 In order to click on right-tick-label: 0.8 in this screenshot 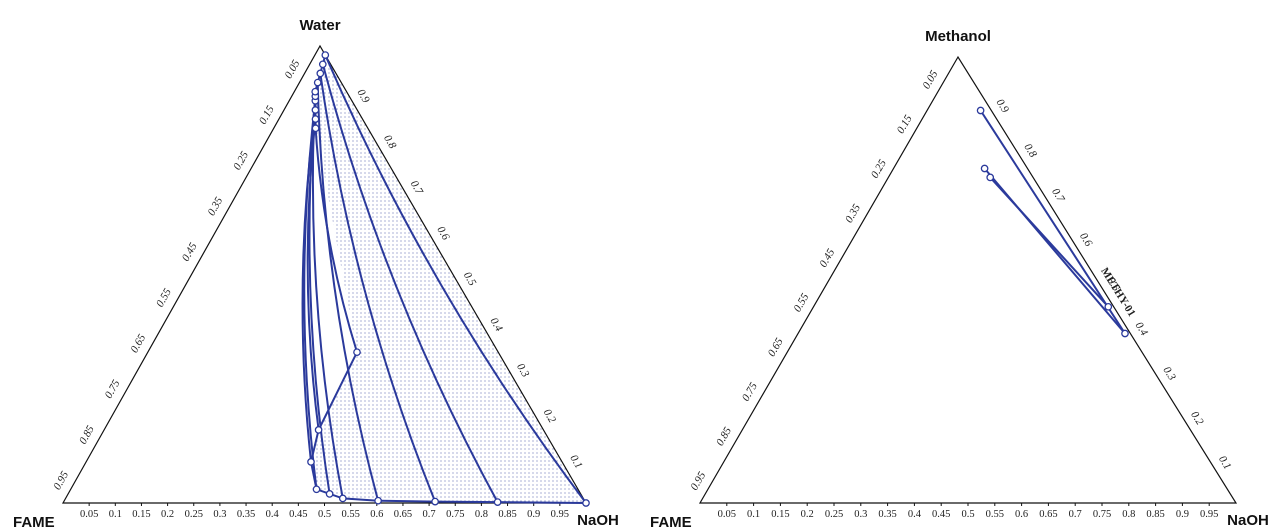, I will do `click(1030, 151)`.